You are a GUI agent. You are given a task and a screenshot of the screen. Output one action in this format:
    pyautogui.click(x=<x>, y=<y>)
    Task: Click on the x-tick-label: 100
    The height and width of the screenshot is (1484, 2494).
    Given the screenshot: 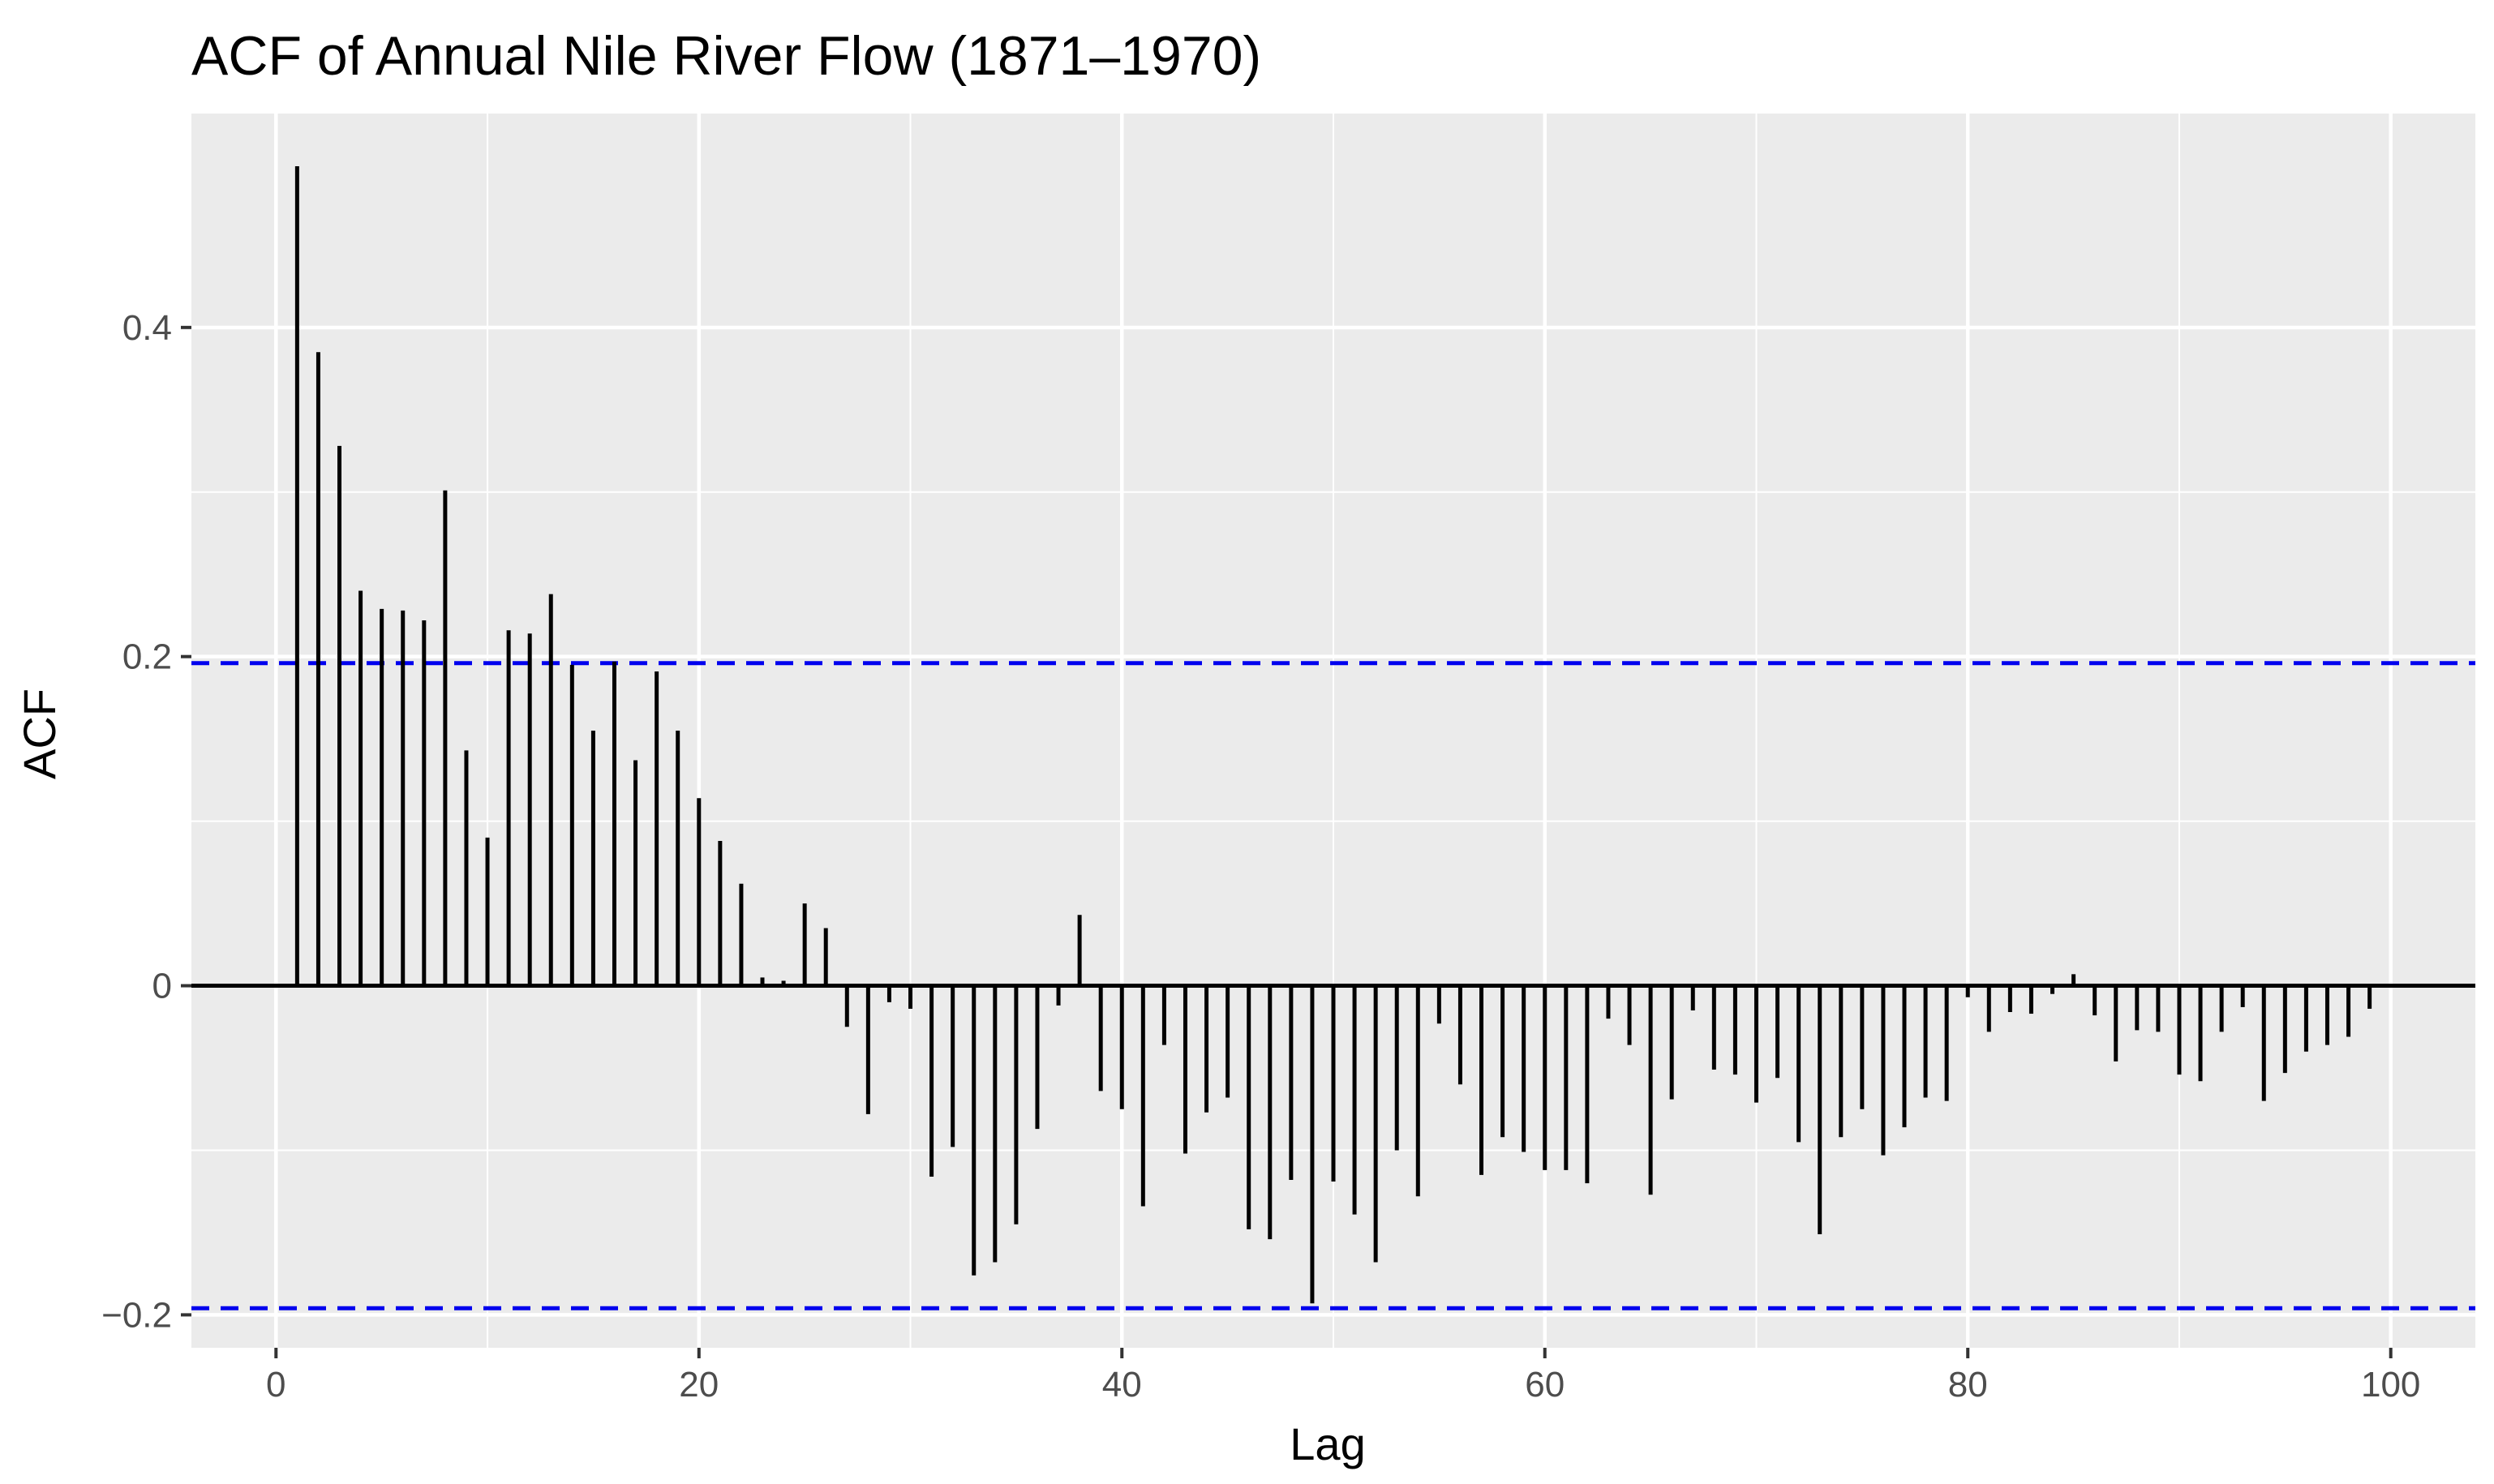 What is the action you would take?
    pyautogui.click(x=2390, y=1385)
    